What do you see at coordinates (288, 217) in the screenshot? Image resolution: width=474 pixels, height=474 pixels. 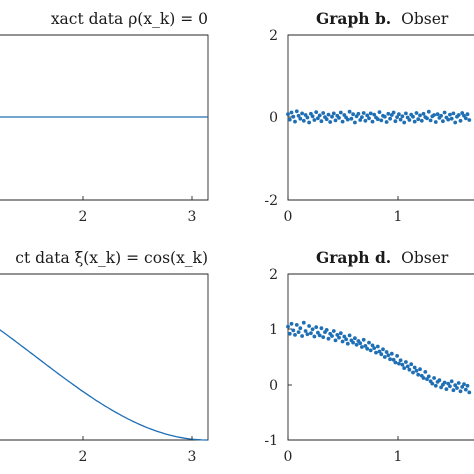 I see `panel-b-xtick-label-0: 0` at bounding box center [288, 217].